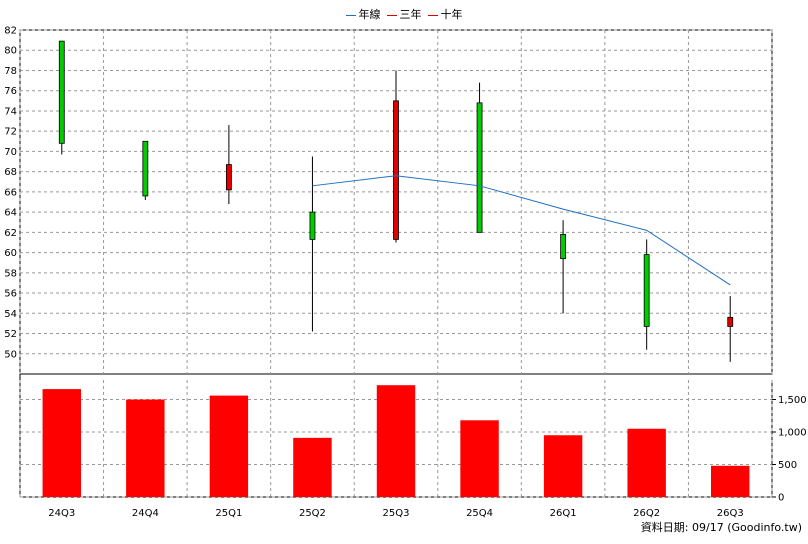 The image size is (808, 544). I want to click on price-y-tick-label: 54, so click(10, 314).